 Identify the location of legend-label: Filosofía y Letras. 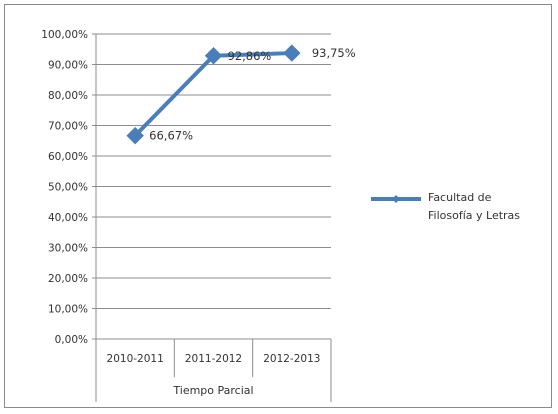
(474, 215).